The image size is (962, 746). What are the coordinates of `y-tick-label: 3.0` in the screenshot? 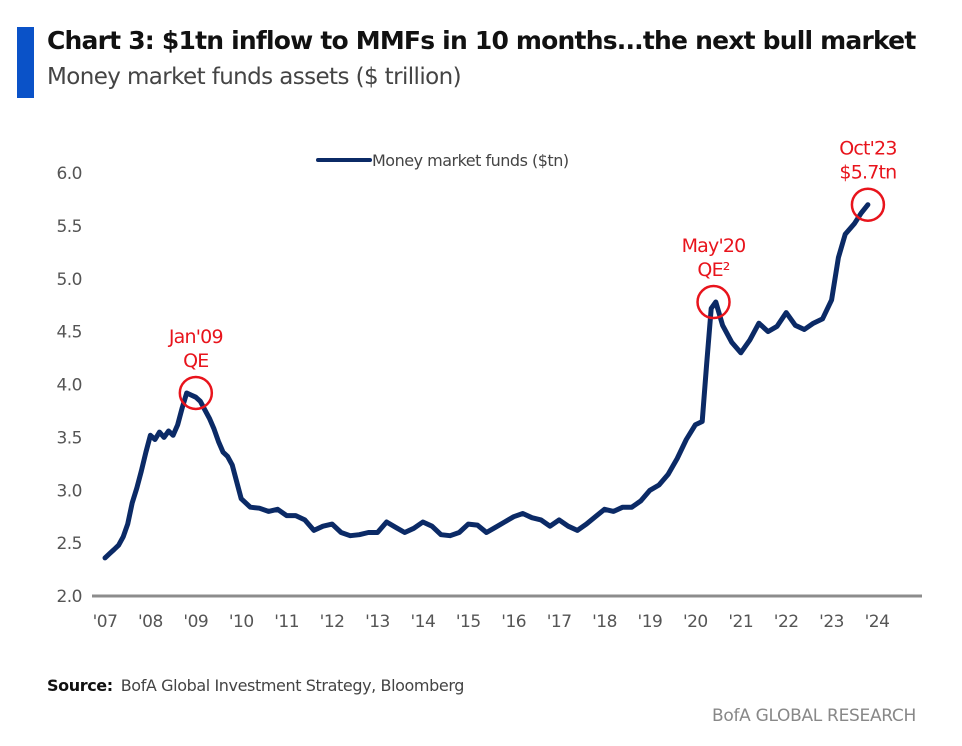 It's located at (69, 491).